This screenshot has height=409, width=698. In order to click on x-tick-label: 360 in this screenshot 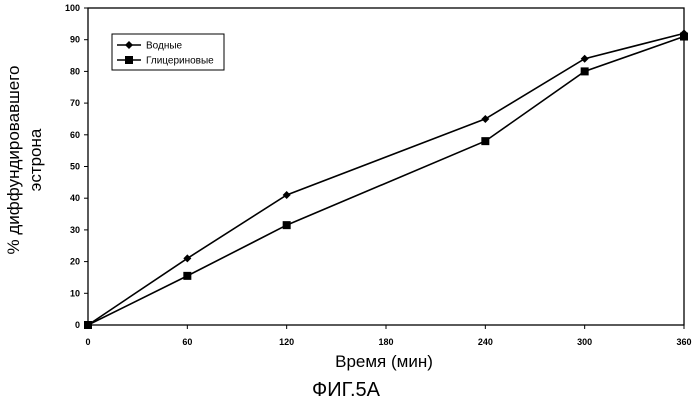, I will do `click(683, 342)`.